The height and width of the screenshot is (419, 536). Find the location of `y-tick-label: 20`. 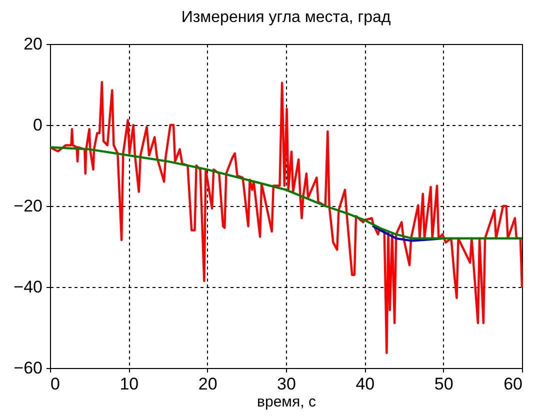

y-tick-label: 20 is located at coordinates (33, 44).